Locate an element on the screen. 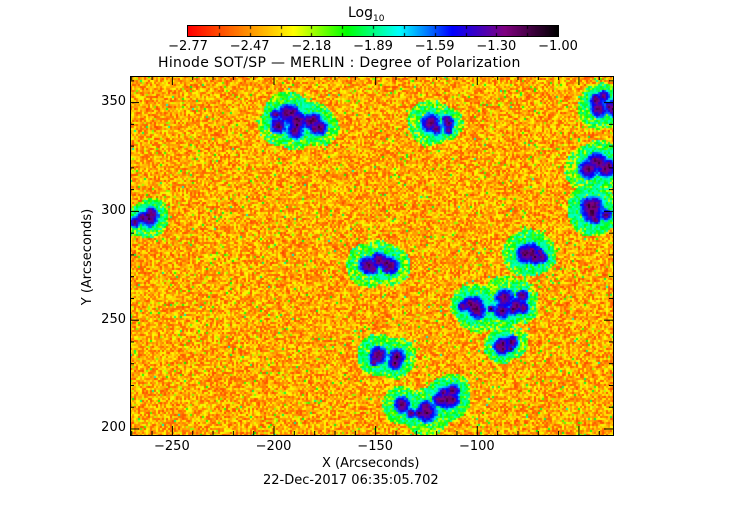  colorbar-tick-label: −1.00 is located at coordinates (558, 46).